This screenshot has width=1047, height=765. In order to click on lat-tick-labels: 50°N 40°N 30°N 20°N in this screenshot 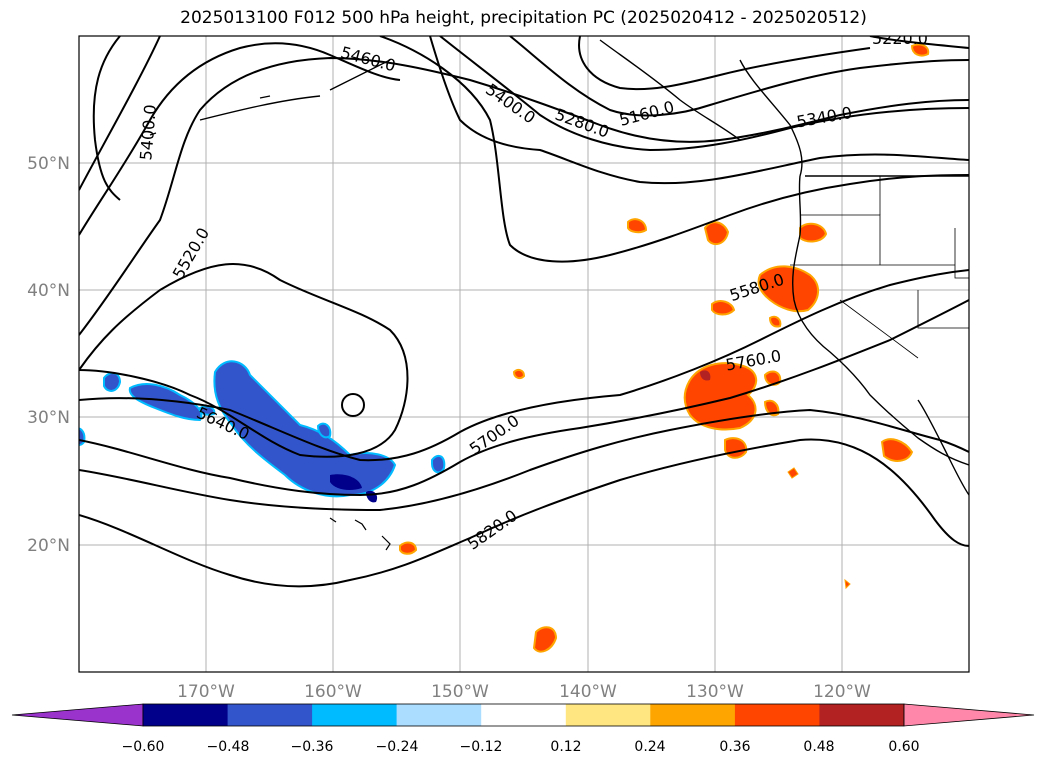, I will do `click(48, 355)`.